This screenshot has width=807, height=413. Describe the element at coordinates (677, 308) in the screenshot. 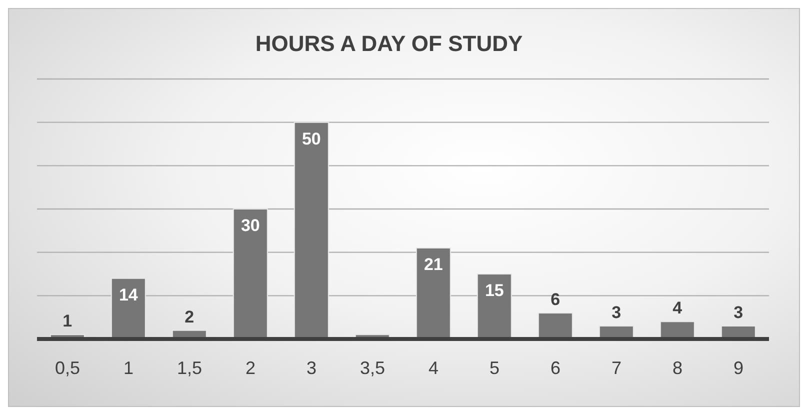

I see `data-label: 4` at that location.